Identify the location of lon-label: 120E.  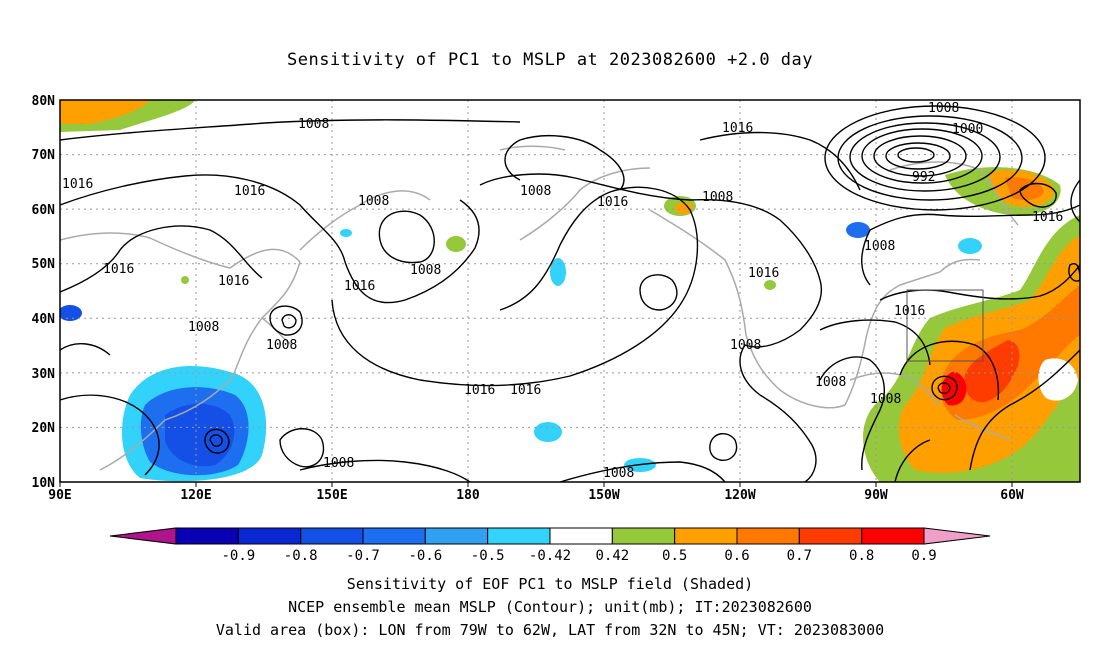
(195, 495).